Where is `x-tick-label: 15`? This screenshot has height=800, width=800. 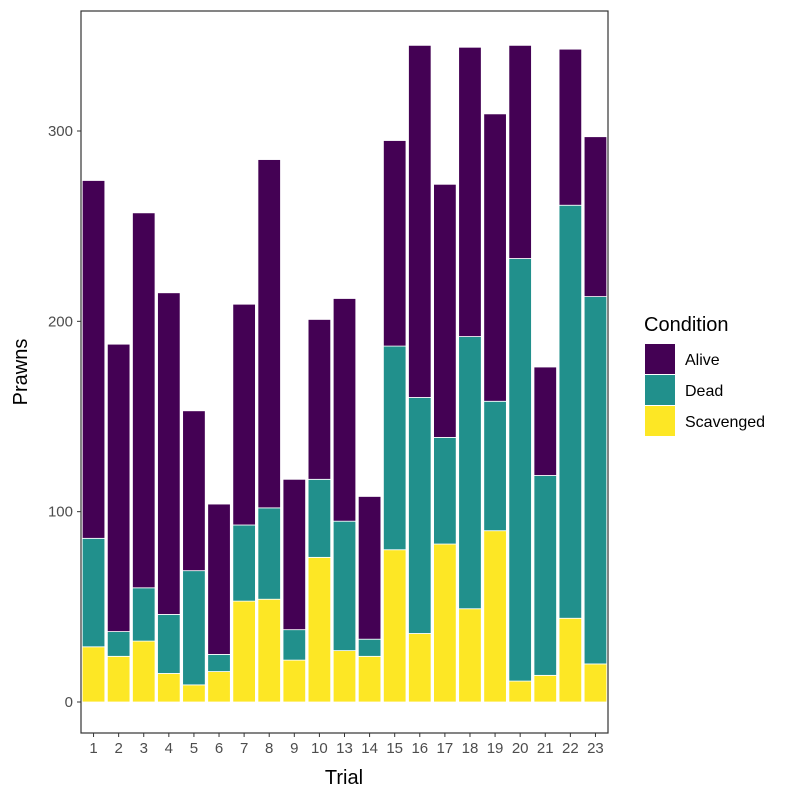 x-tick-label: 15 is located at coordinates (394, 748).